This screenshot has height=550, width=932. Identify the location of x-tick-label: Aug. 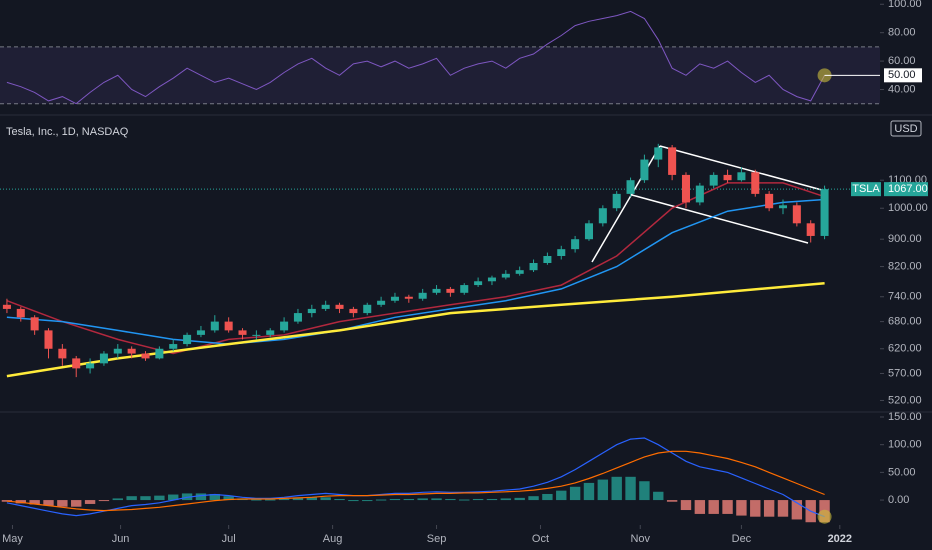
(333, 539).